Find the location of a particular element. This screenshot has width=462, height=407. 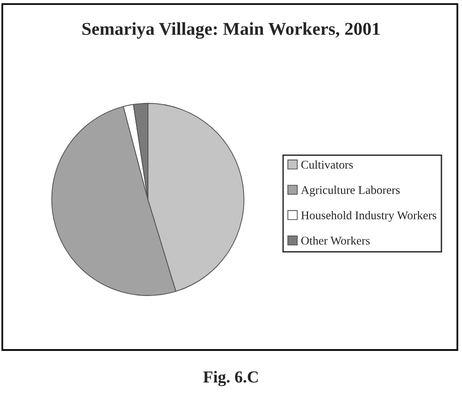

caption: Fig. 6.C is located at coordinates (230, 378).